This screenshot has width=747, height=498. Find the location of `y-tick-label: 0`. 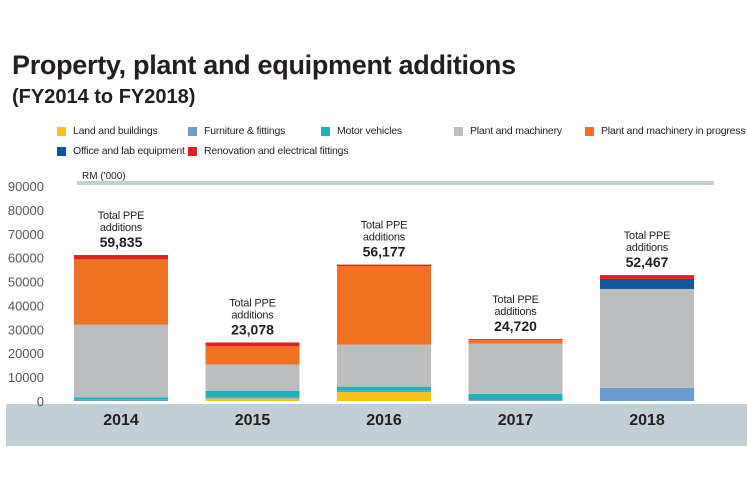

y-tick-label: 0 is located at coordinates (40, 401).